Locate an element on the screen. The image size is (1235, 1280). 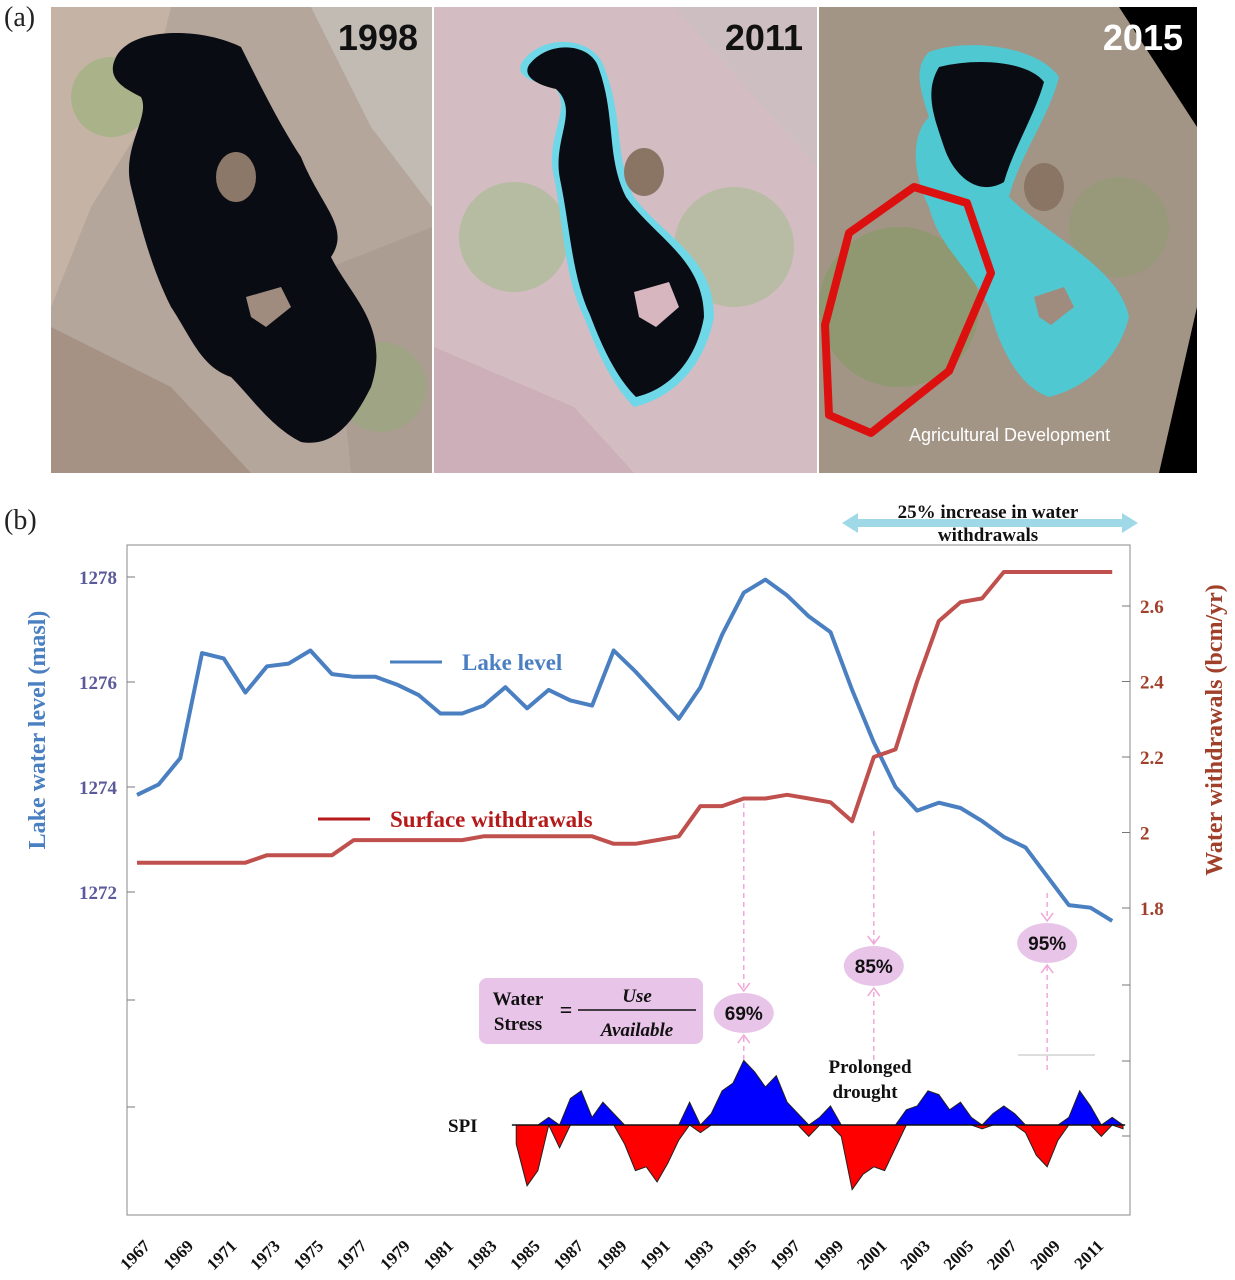
x-tick-label: 1977 is located at coordinates (352, 1255).